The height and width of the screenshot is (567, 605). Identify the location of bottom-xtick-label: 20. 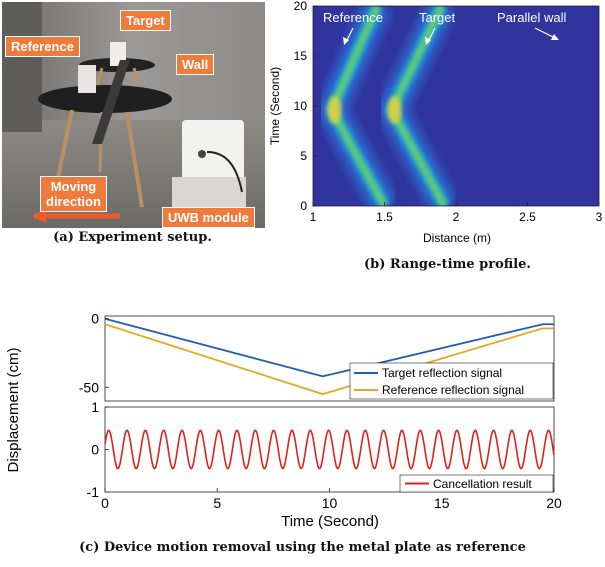
(554, 503).